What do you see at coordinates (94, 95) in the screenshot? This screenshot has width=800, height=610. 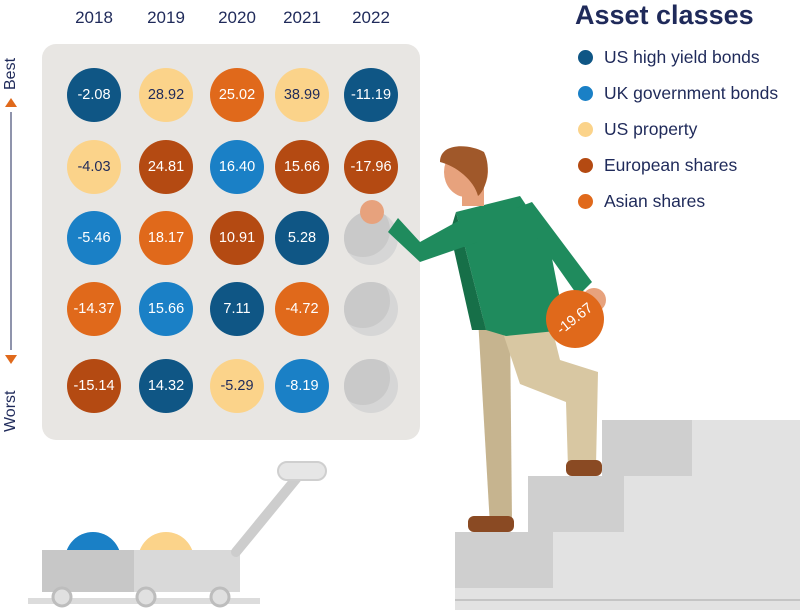 I see `rank-ball: -2.08` at bounding box center [94, 95].